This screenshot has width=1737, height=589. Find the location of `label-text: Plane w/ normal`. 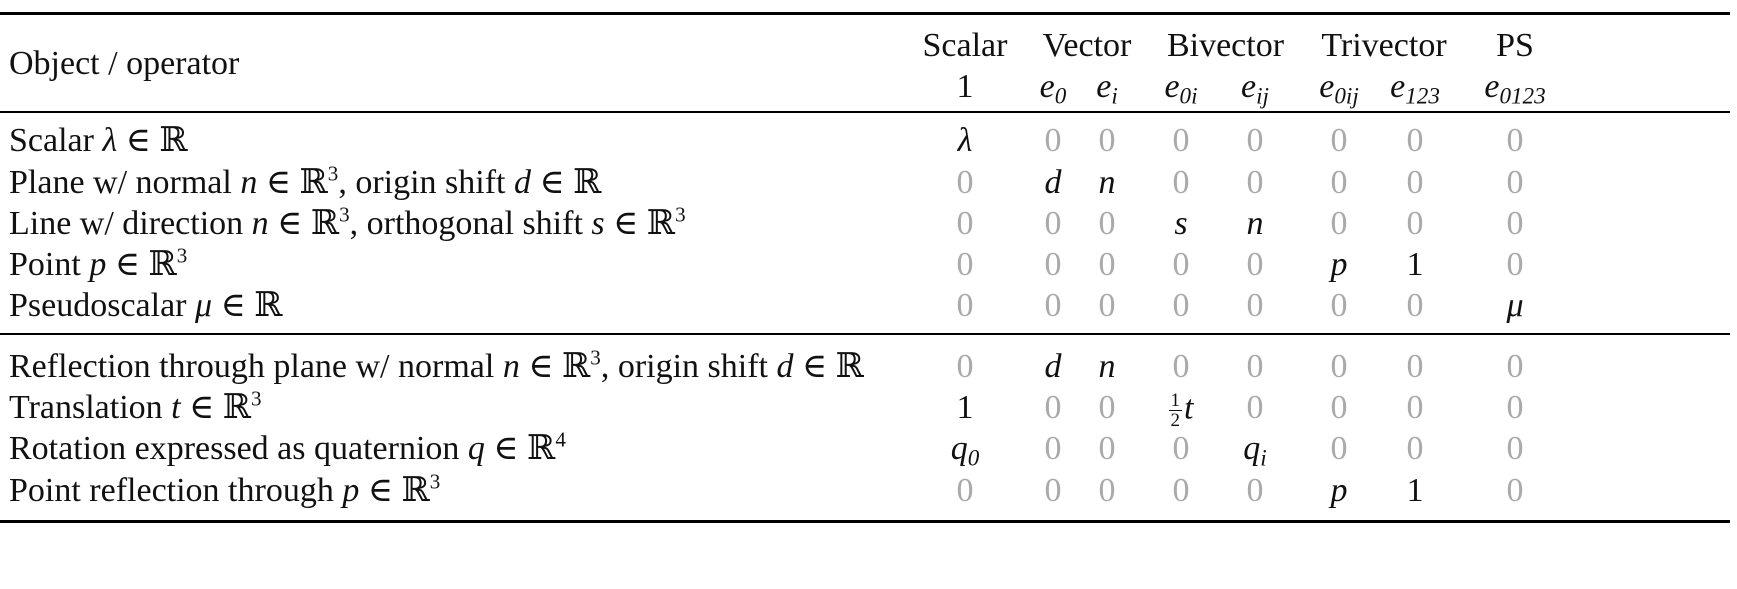

label-text: Plane w/ normal is located at coordinates (125, 182).